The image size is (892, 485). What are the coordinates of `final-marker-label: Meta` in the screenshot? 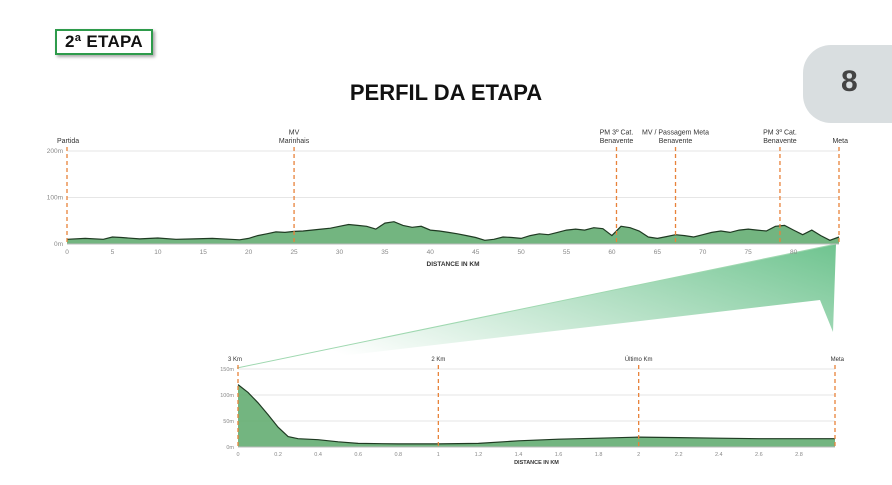 It's located at (838, 360).